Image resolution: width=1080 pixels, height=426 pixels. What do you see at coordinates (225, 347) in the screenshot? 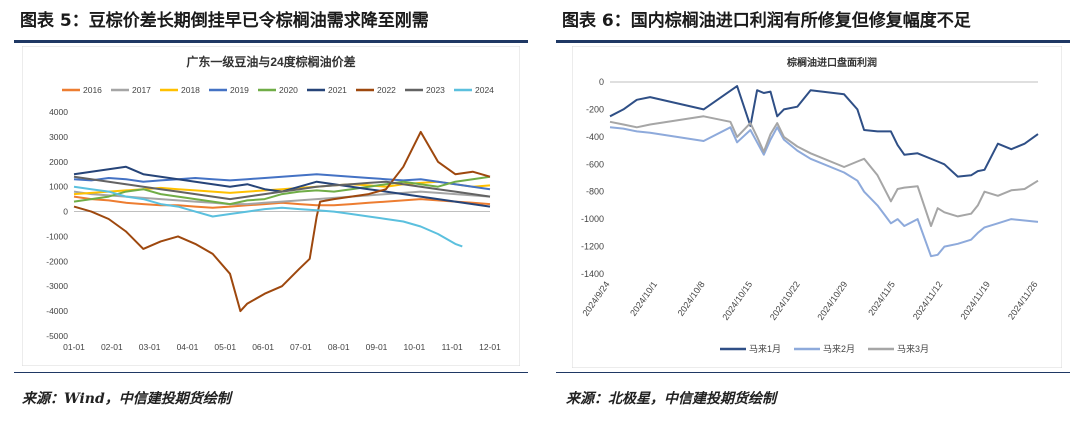
I see `x-tick-label: 05-01` at bounding box center [225, 347].